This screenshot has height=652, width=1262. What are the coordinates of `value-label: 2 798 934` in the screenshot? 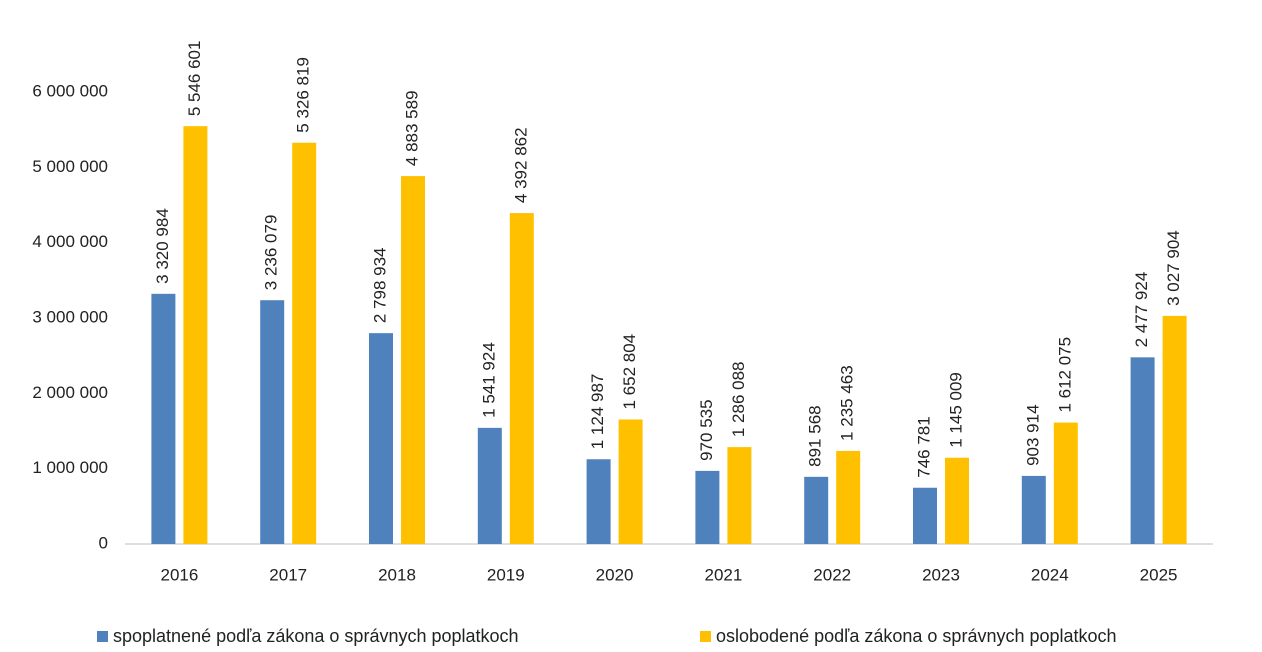 It's located at (379, 286).